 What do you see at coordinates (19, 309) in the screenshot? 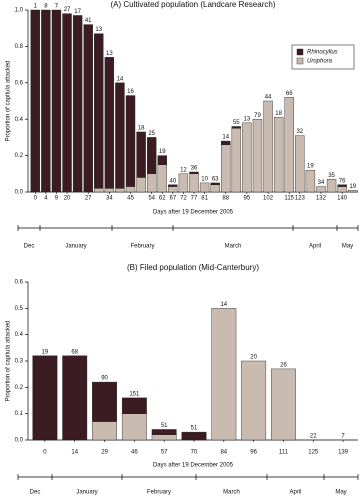
I see `y-tick-label: 0.5` at bounding box center [19, 309].